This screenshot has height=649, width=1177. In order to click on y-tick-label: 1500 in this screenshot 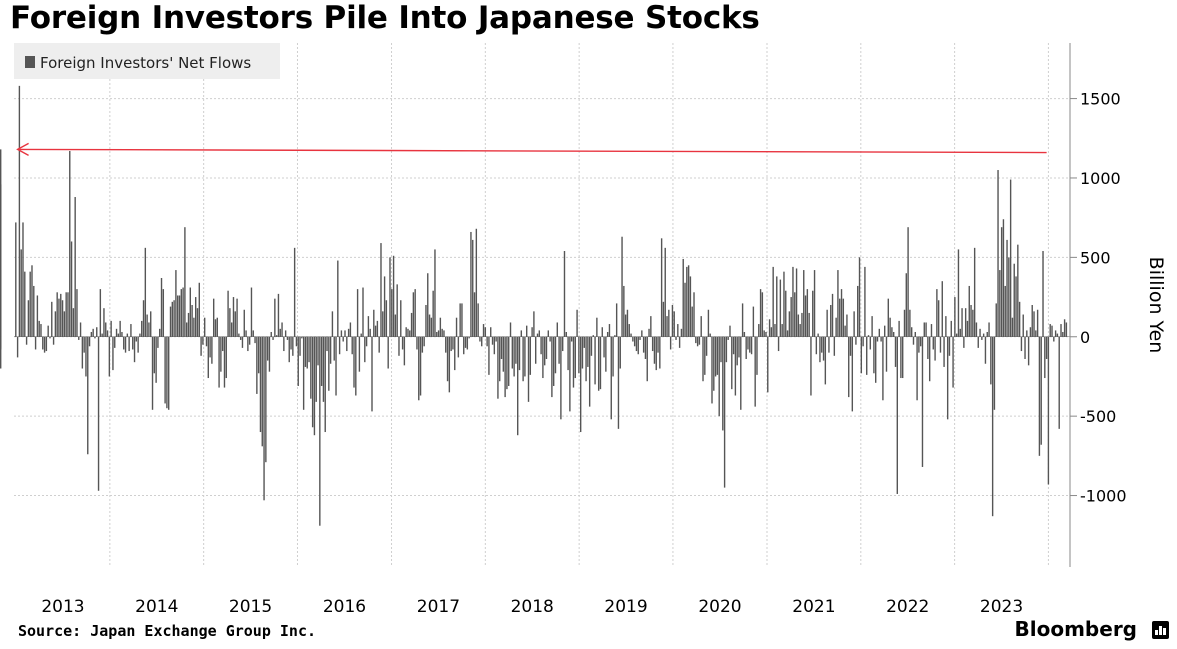, I will do `click(1100, 99)`.